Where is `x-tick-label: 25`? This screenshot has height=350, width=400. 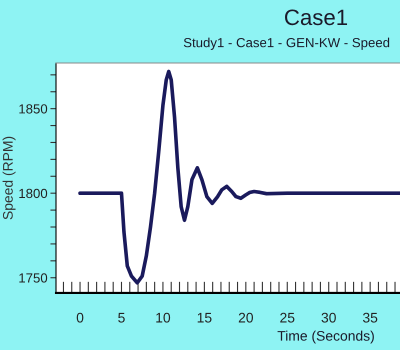
x-tick-label: 25 is located at coordinates (287, 317).